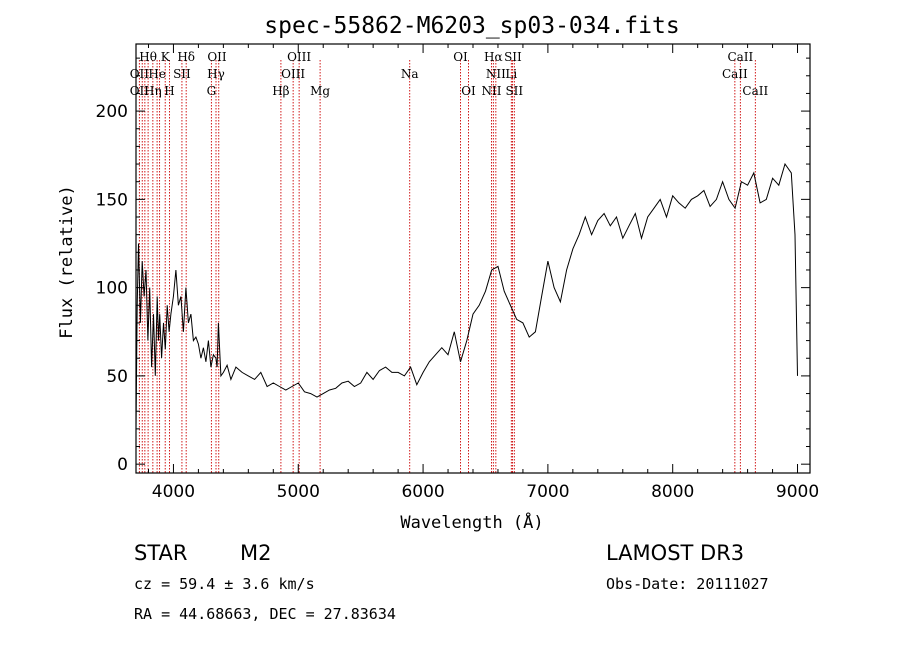 The width and height of the screenshot is (900, 649). I want to click on x-tick-label: 8000, so click(672, 492).